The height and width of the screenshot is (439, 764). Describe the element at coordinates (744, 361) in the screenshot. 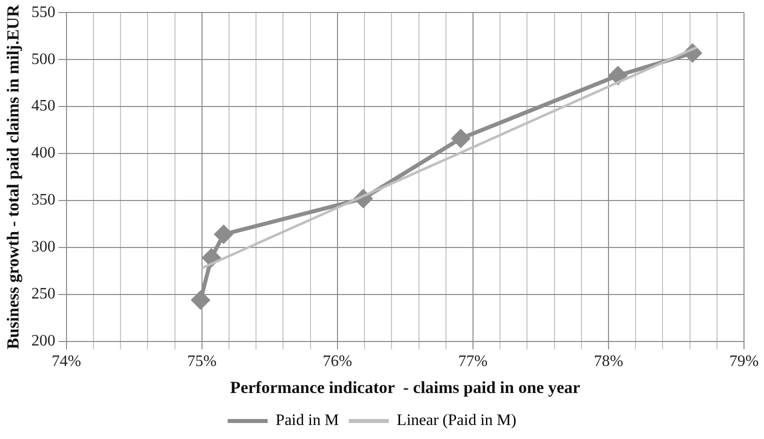

I see `x-tick-label: 79%` at that location.